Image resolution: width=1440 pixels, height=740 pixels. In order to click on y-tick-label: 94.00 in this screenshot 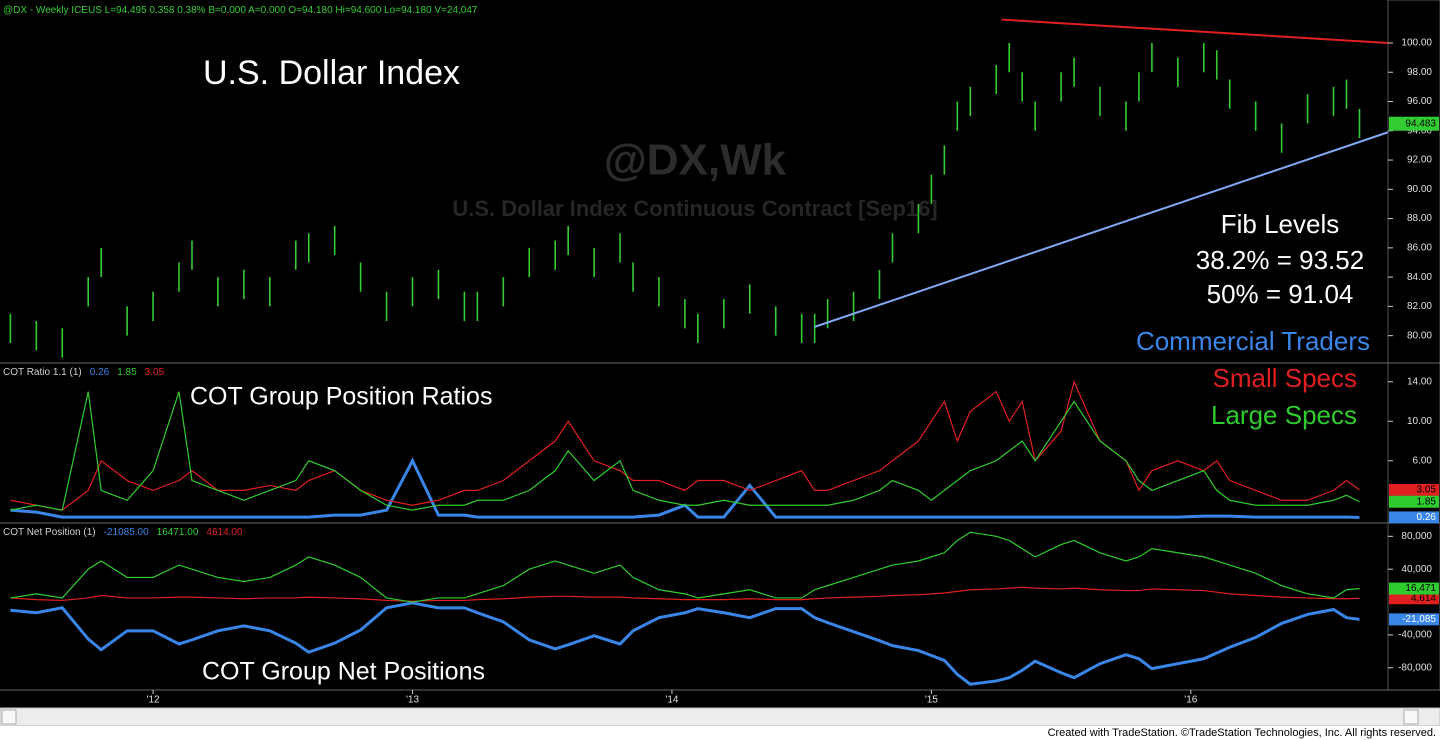, I will do `click(1419, 130)`.